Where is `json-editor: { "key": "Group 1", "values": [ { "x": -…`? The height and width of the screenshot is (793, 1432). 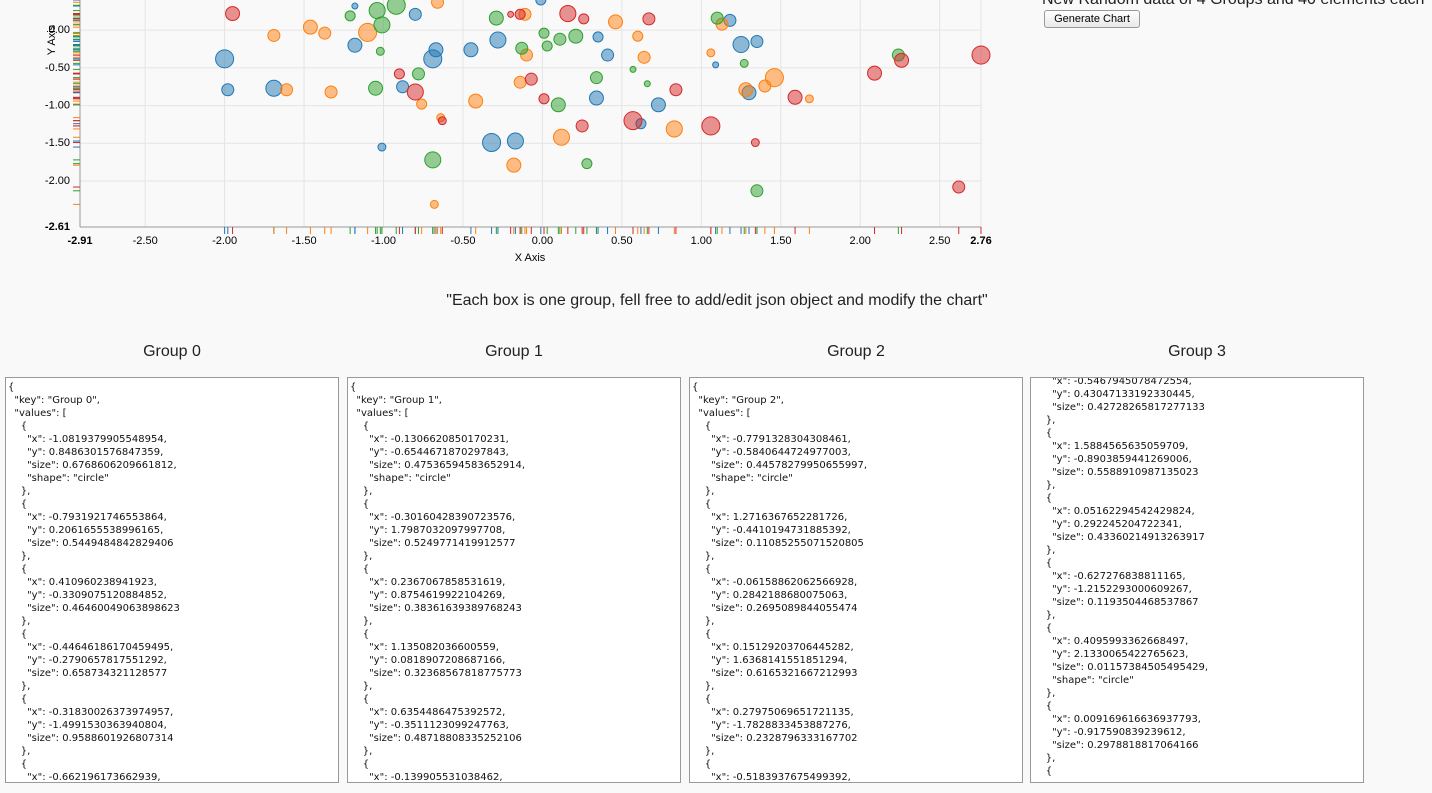 json-editor: { "key": "Group 1", "values": [ { "x": -… is located at coordinates (514, 580).